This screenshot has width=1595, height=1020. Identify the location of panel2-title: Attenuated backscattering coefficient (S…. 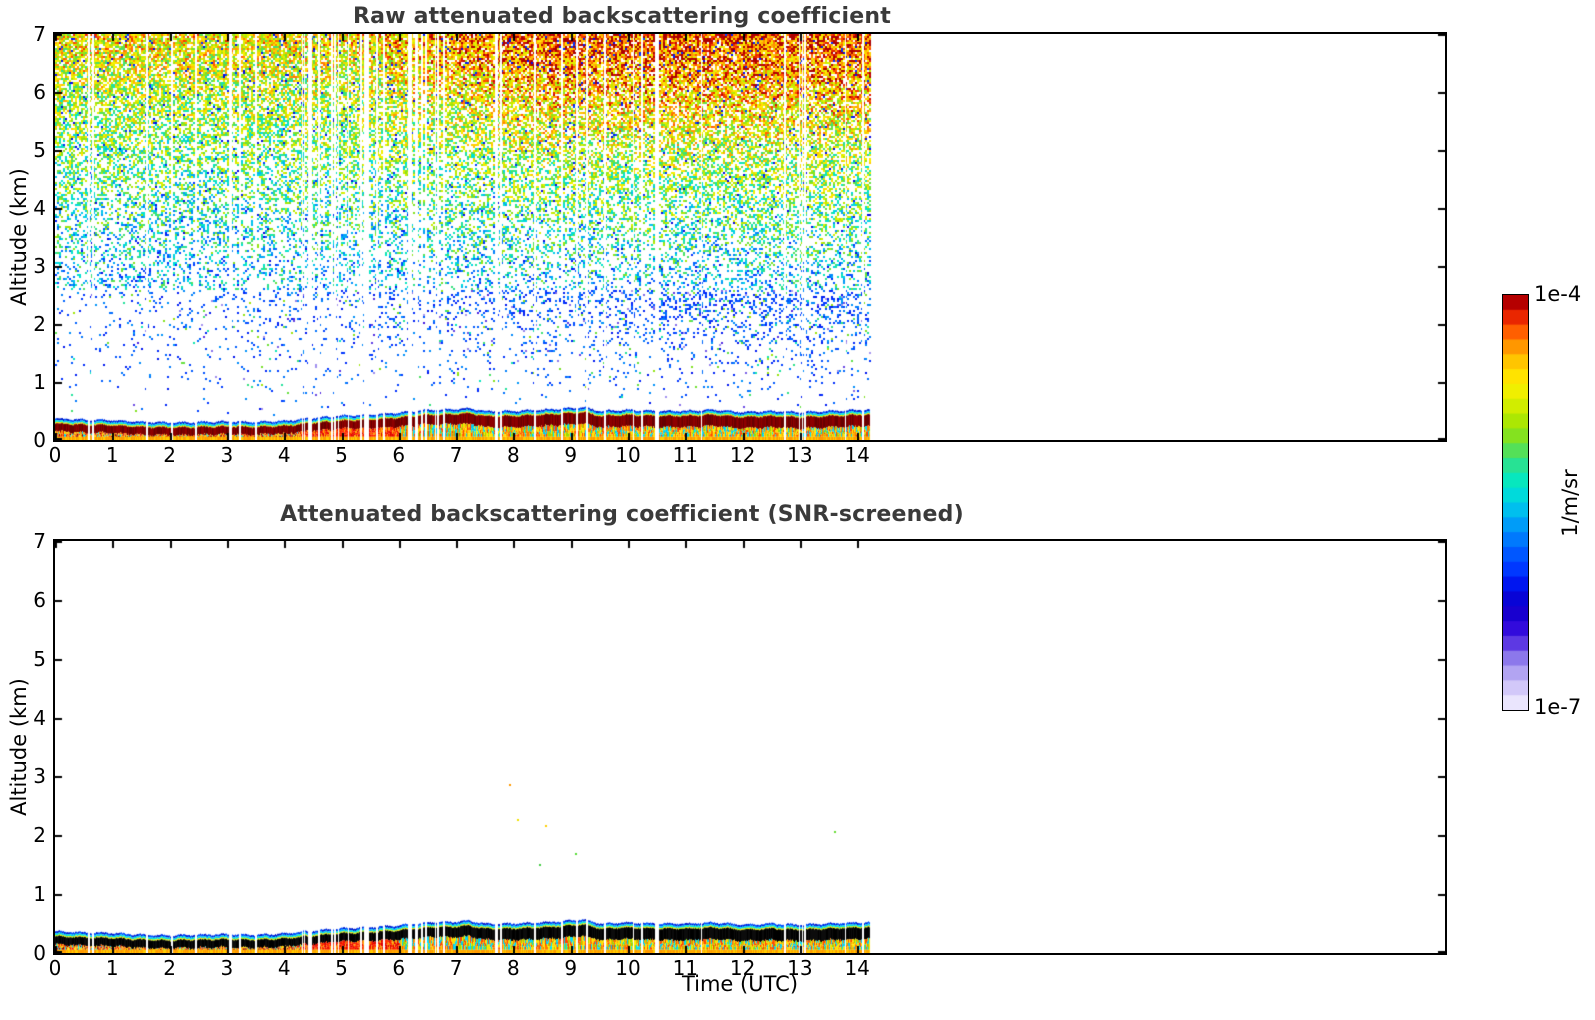
(622, 514).